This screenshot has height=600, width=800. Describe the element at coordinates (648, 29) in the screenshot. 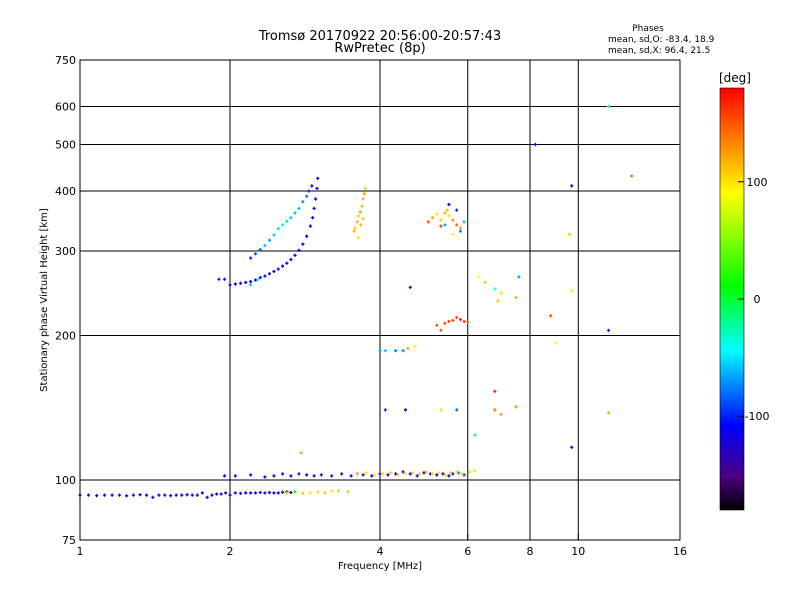

I see `phase-info-heading: Phases` at that location.